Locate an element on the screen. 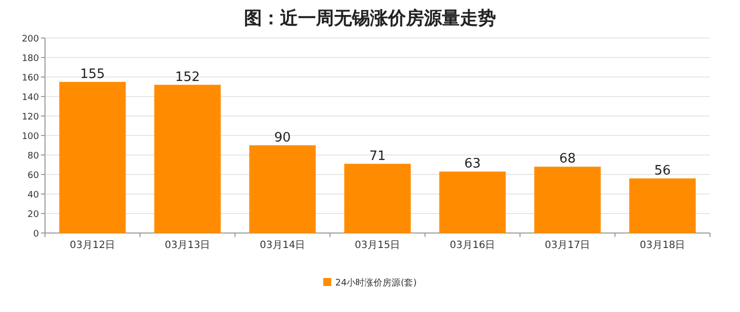  y-tick-label: 100 is located at coordinates (31, 137).